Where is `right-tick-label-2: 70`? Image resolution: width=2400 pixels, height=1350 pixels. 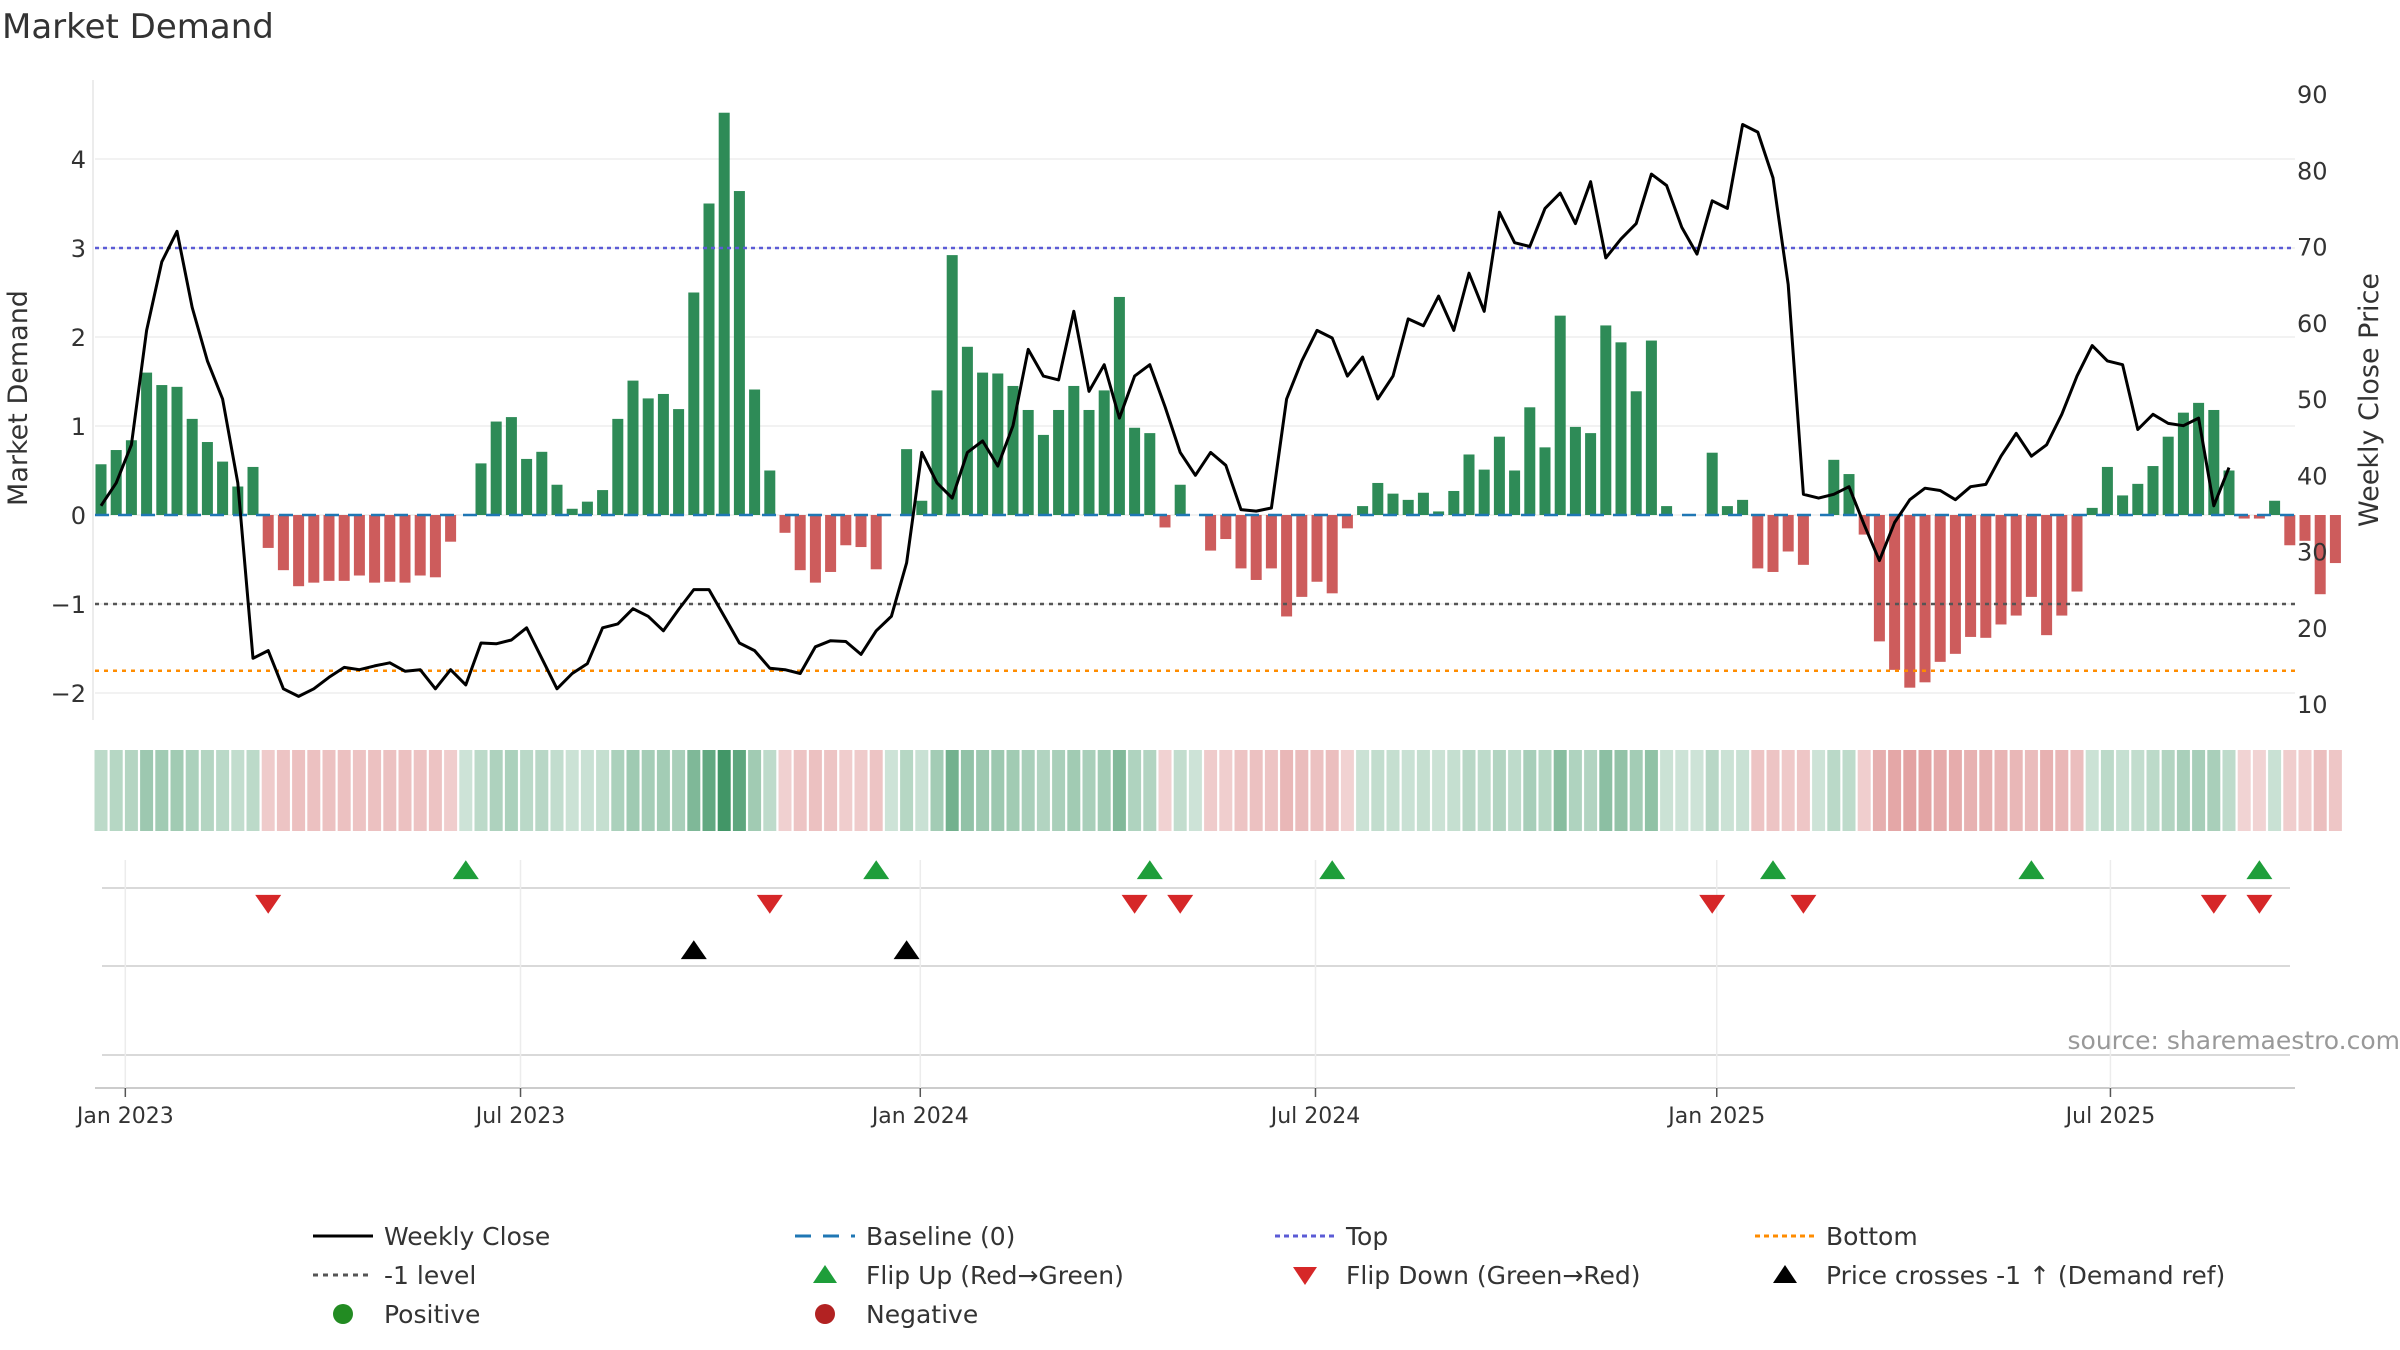
right-tick-label-2: 70 is located at coordinates (2312, 248).